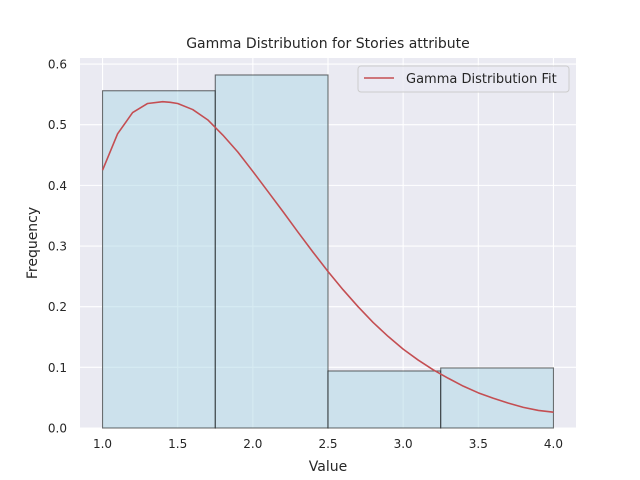 Image resolution: width=640 pixels, height=480 pixels. I want to click on y-tick-label: 0.5, so click(57, 125).